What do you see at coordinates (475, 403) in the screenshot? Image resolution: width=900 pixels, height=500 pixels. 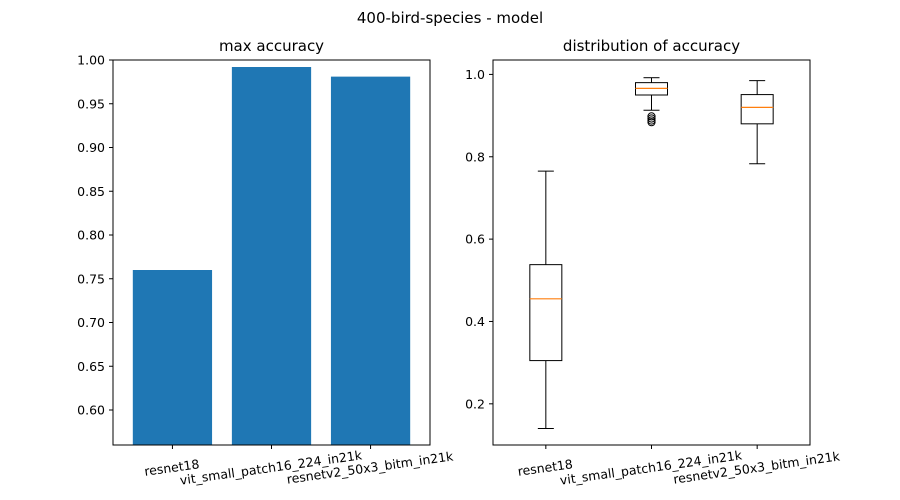 I see `y-tick-label: 0.2` at bounding box center [475, 403].